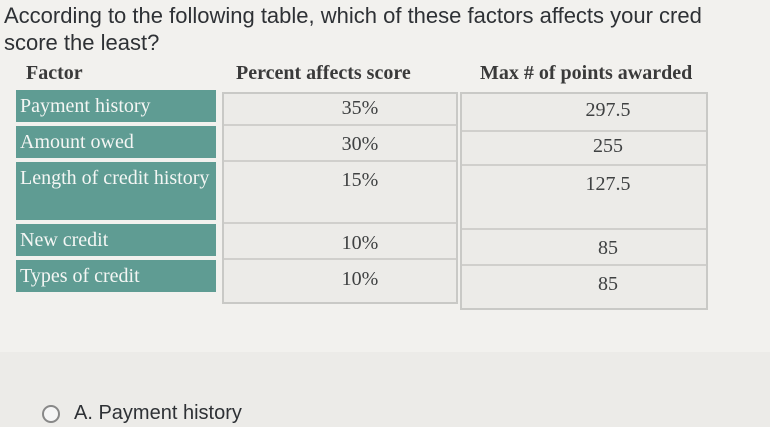  What do you see at coordinates (608, 248) in the screenshot?
I see `points-value-new-credit: 85` at bounding box center [608, 248].